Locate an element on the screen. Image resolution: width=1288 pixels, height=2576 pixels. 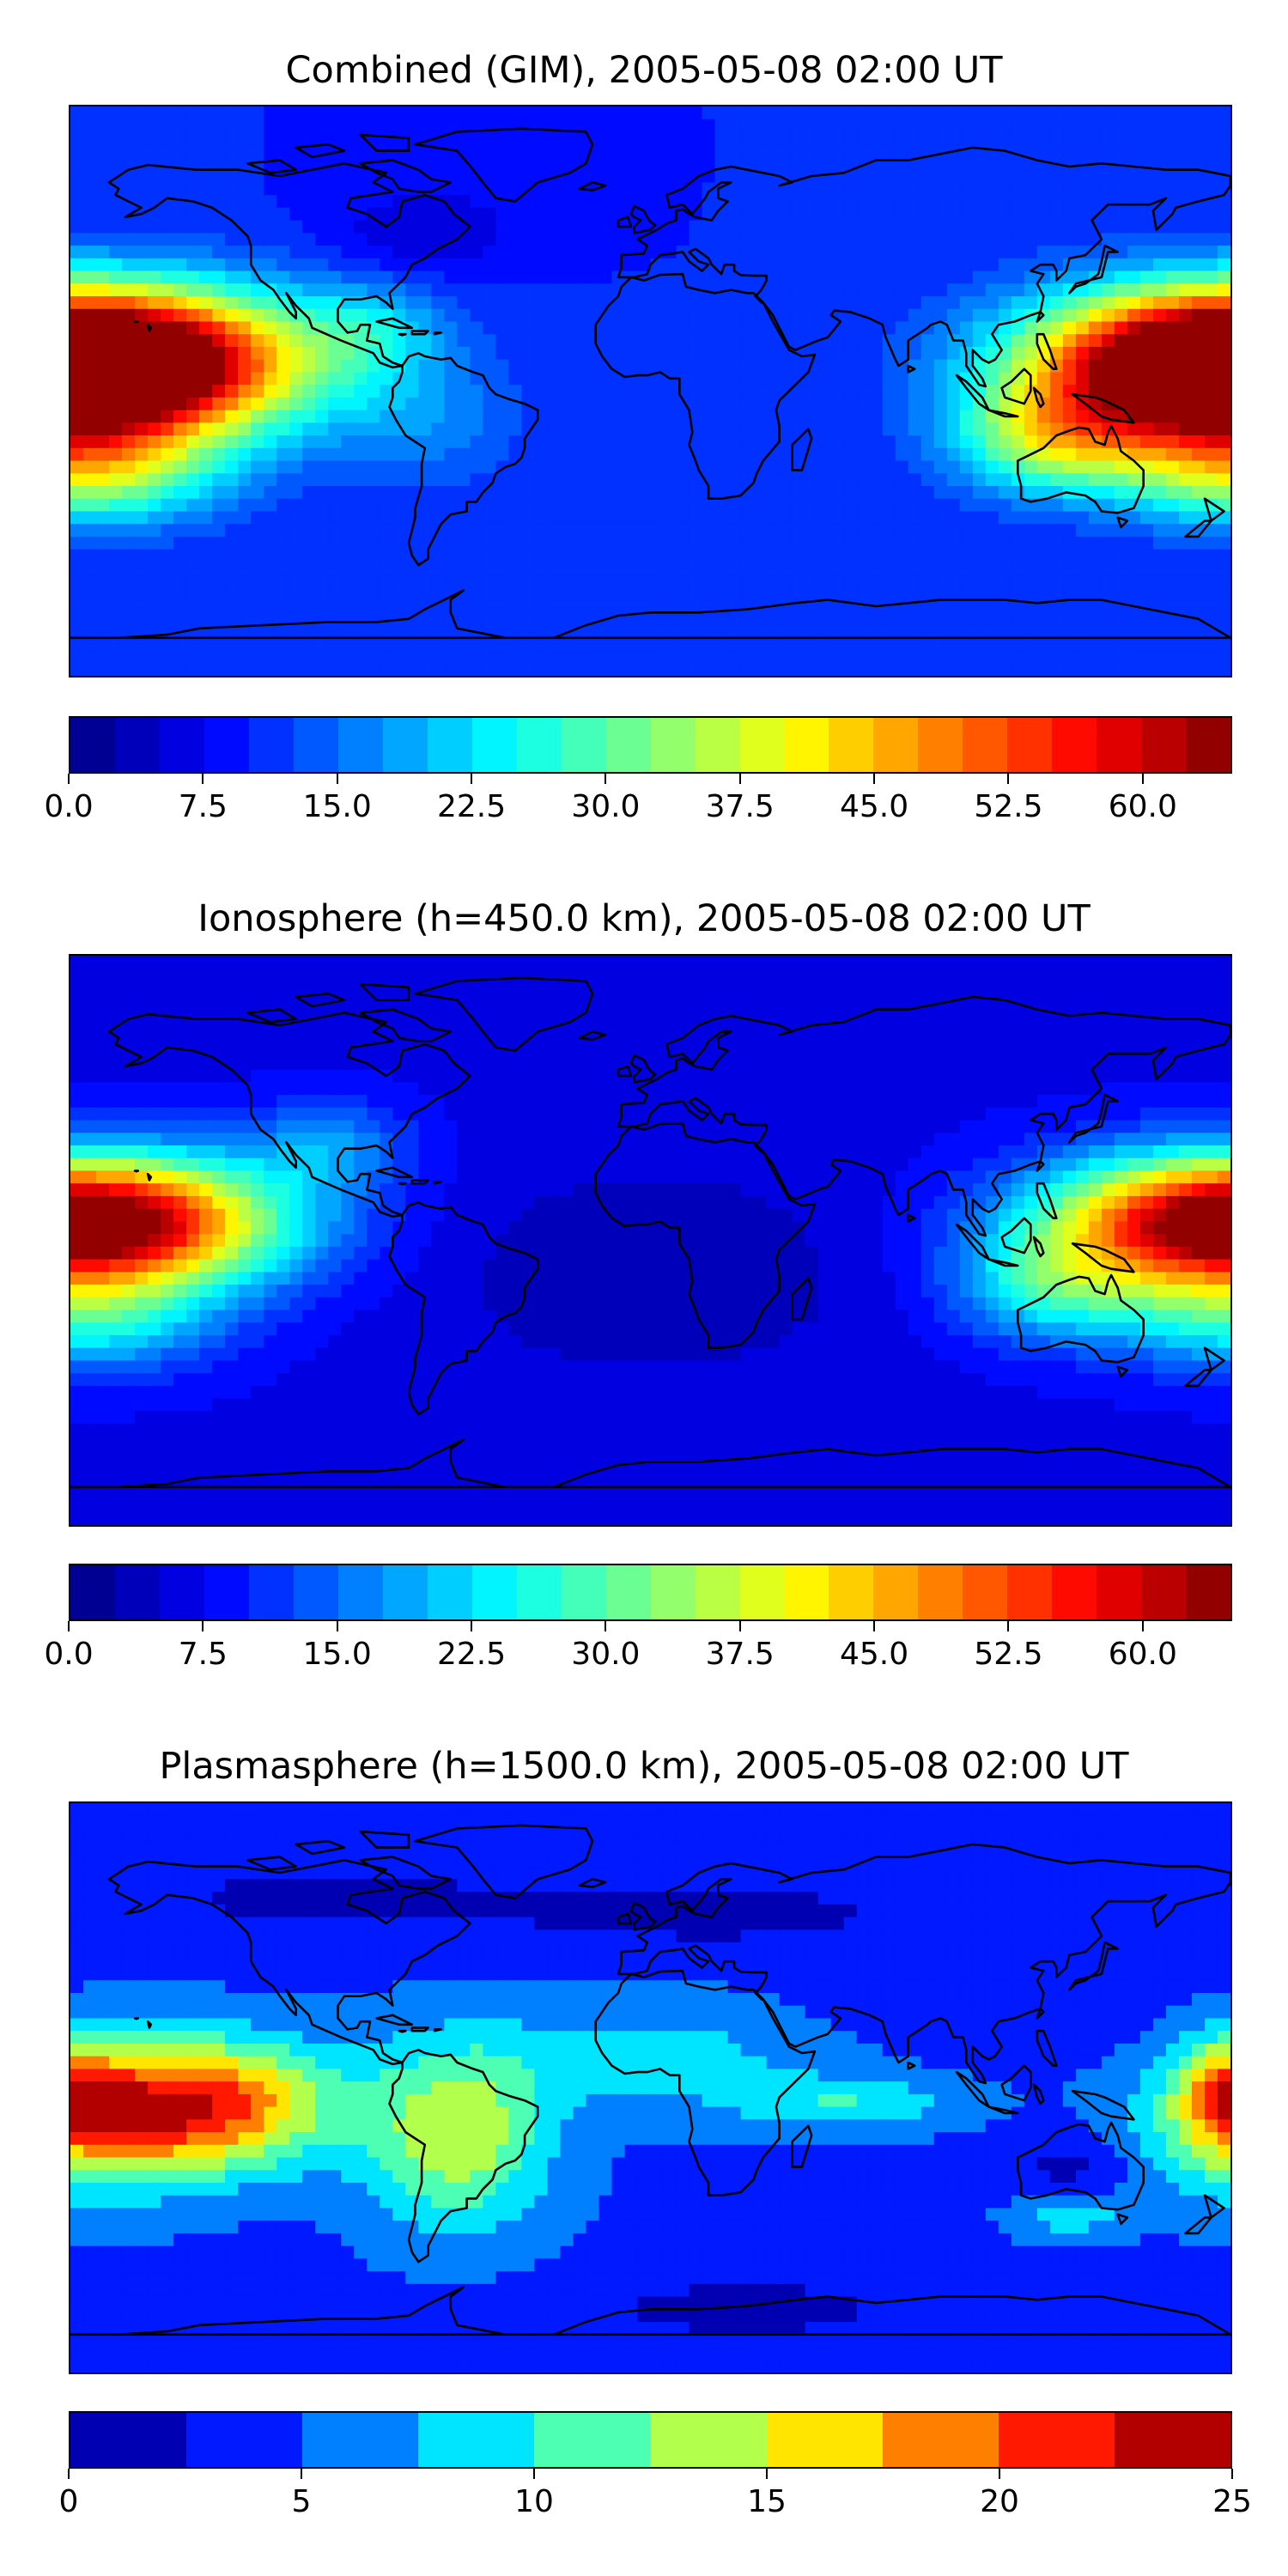
colorbar-tick-label: 15.0 is located at coordinates (337, 806).